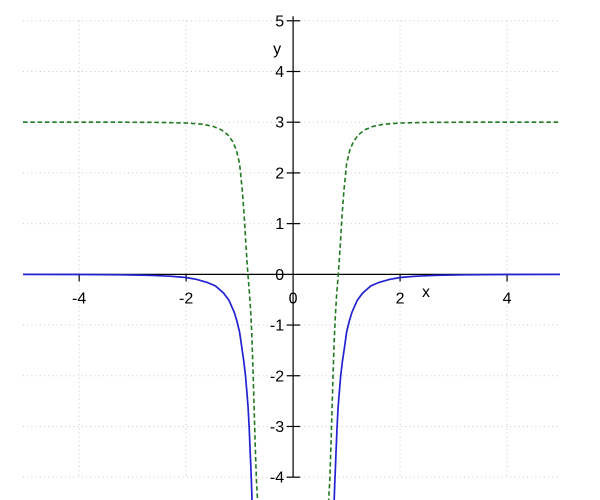  Describe the element at coordinates (277, 49) in the screenshot. I see `y-axis-label: y` at that location.